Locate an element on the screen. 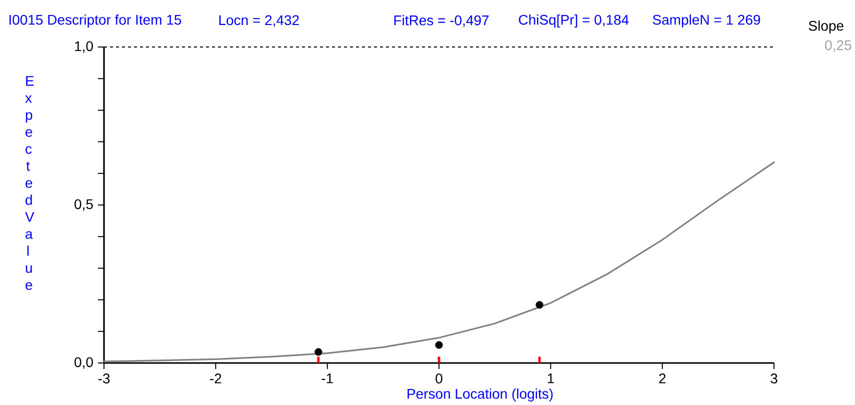 The height and width of the screenshot is (405, 855). text: 0,25 is located at coordinates (838, 46).